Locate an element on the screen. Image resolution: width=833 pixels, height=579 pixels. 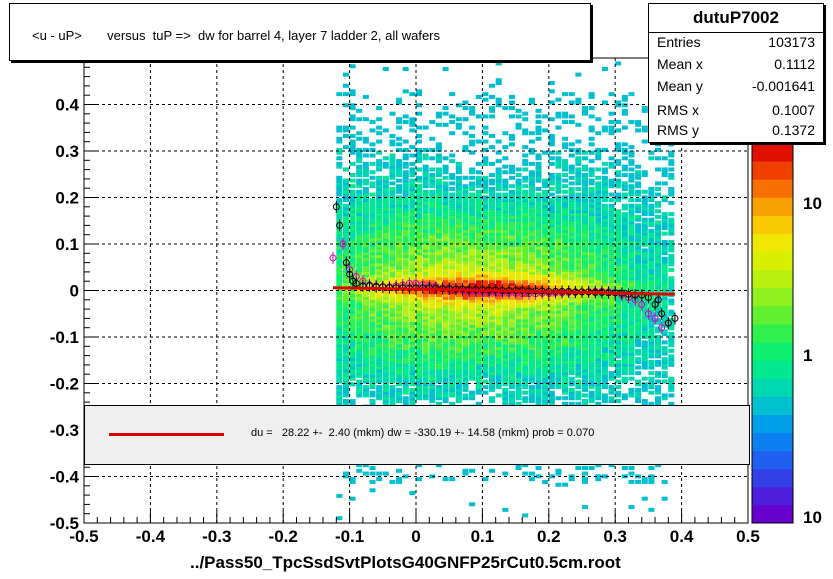
x-tick-label: -0.1 is located at coordinates (349, 536).